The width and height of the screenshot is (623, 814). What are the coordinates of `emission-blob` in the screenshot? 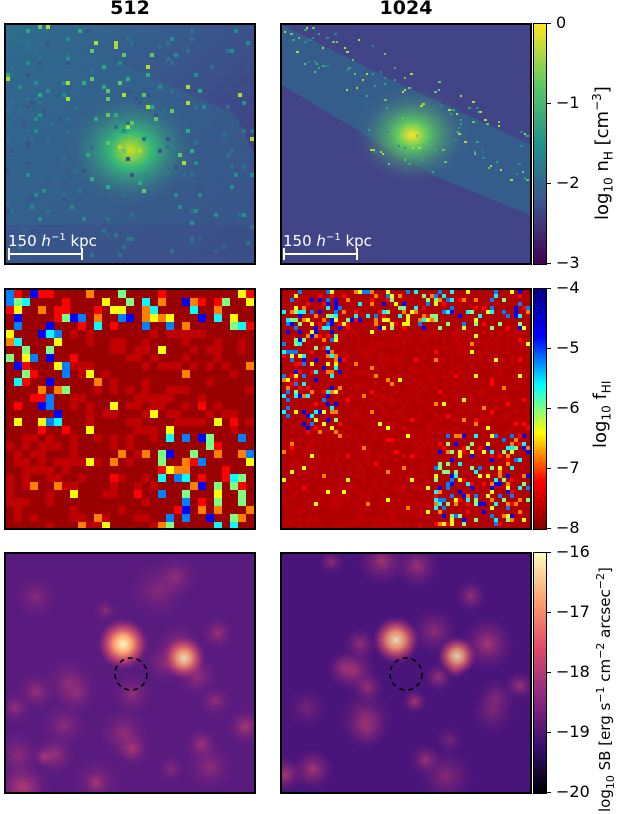 It's located at (35, 597).